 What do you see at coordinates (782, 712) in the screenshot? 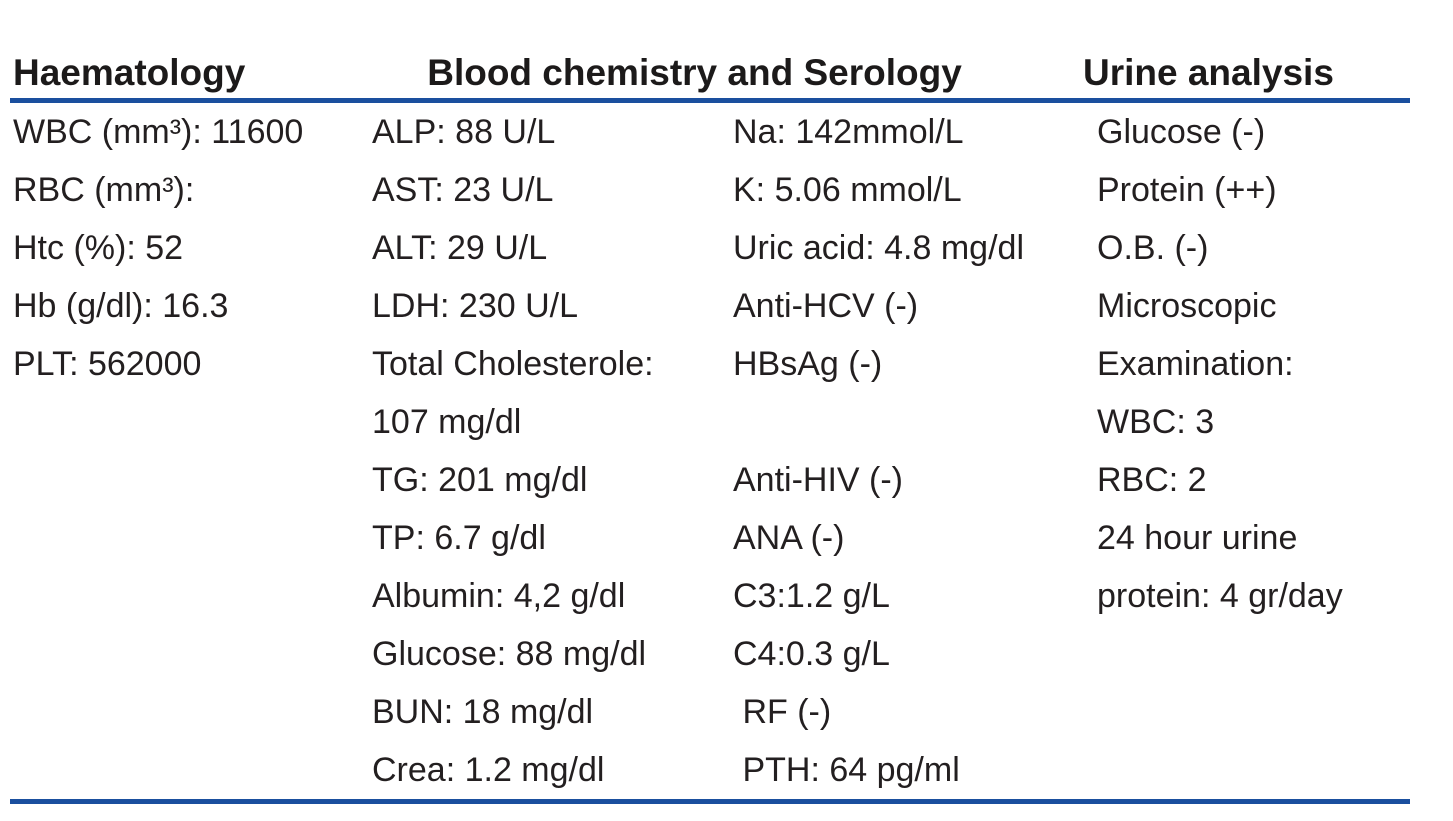
I see `table-cell: RF (-)` at bounding box center [782, 712].